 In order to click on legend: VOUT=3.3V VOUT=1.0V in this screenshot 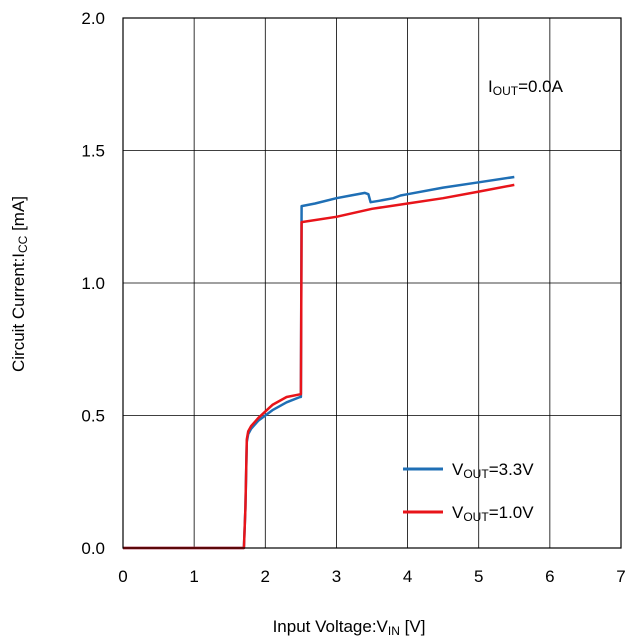, I will do `click(468, 492)`.